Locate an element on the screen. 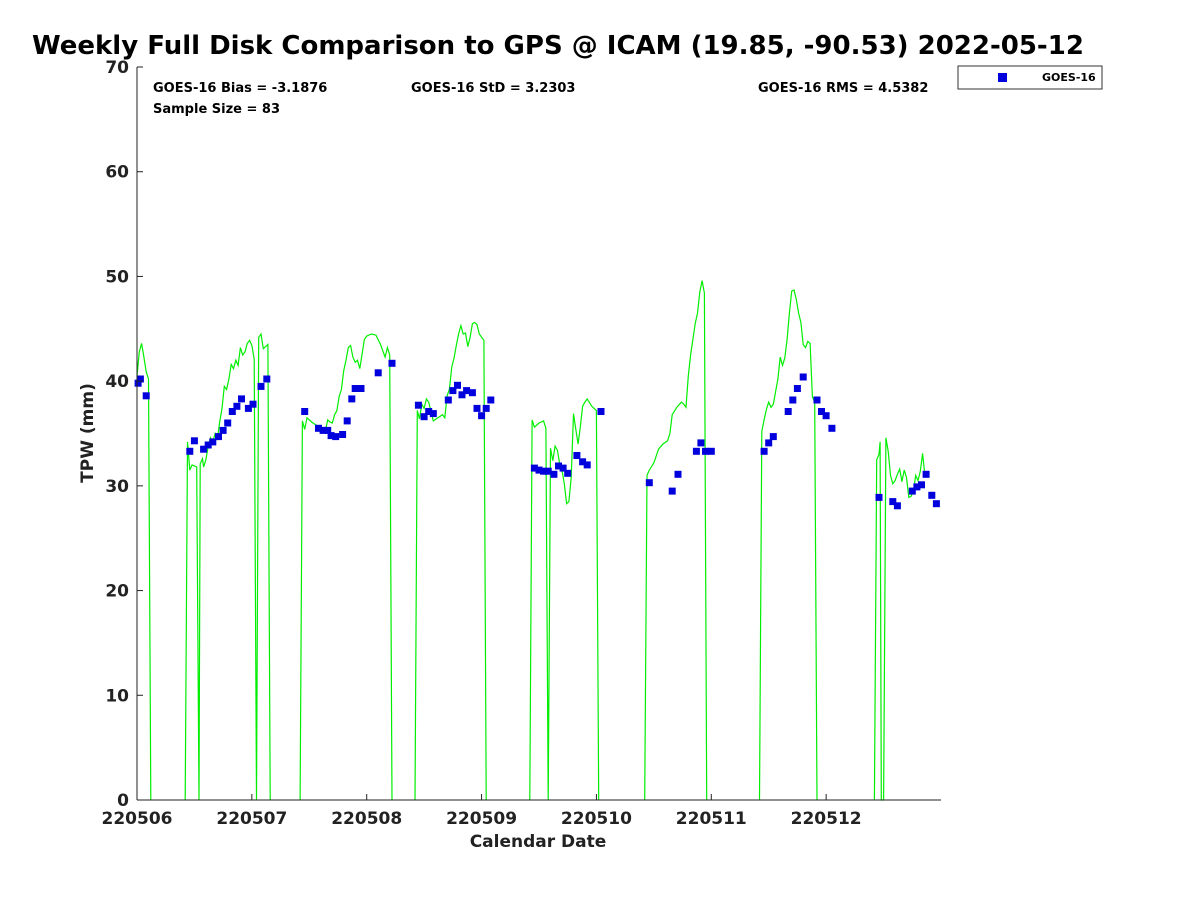 The image size is (1200, 900). y-ticks: 0 10 20 30 40 50 60 70 is located at coordinates (124, 434).